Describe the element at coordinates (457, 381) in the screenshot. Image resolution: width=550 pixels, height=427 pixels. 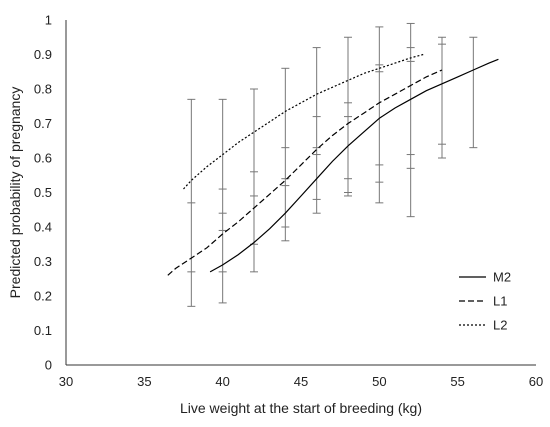
I see `x-tick-label: 55` at that location.